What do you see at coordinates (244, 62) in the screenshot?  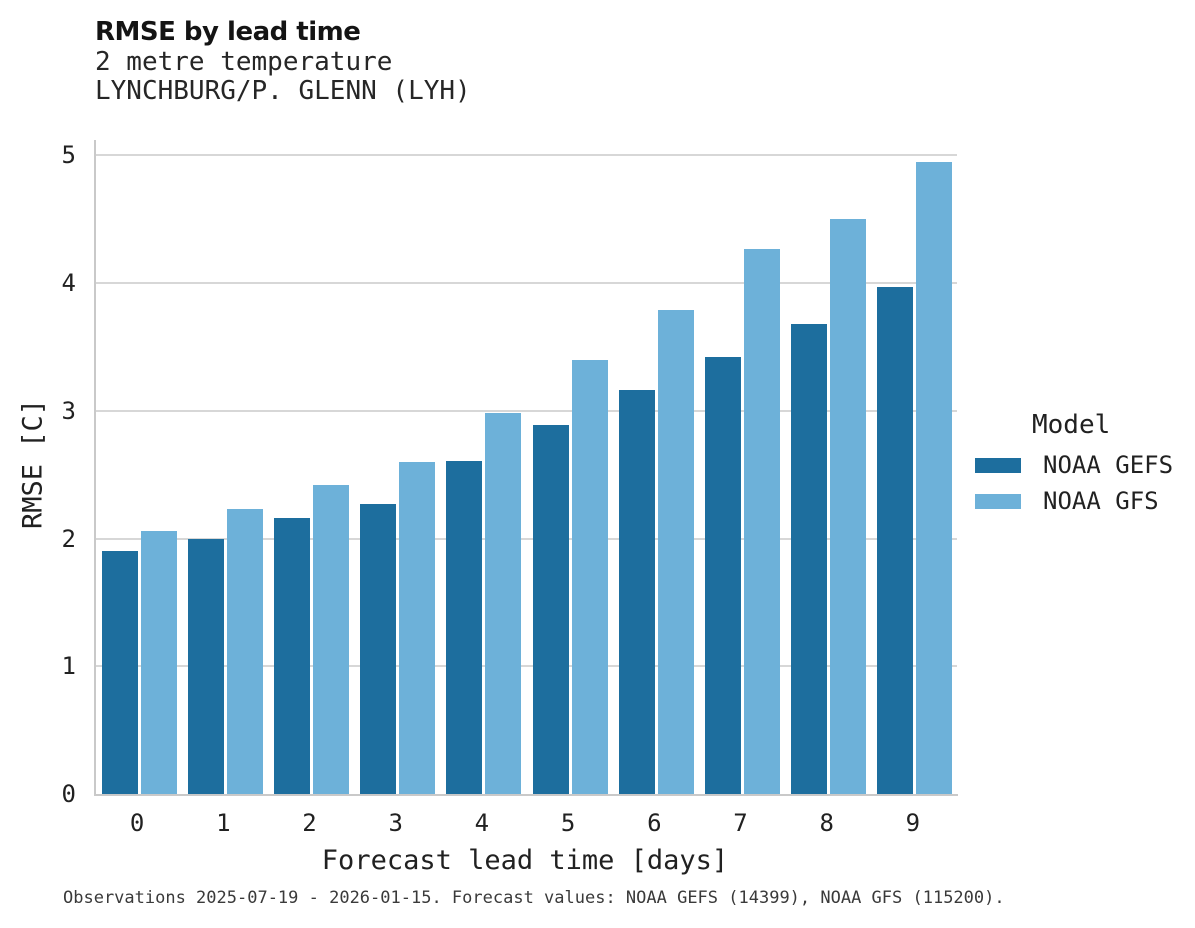 I see `chart-subtitle-variable: 2 metre temperature` at bounding box center [244, 62].